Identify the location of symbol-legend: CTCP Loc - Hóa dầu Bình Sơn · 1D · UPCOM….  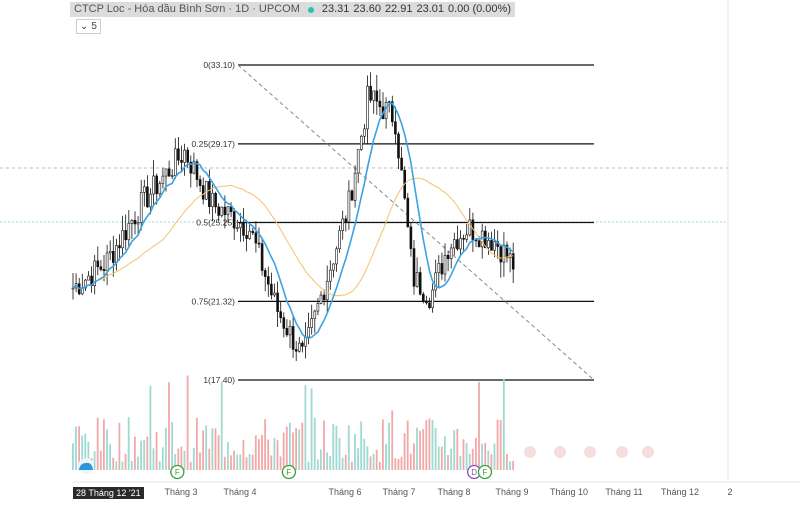
(292, 9).